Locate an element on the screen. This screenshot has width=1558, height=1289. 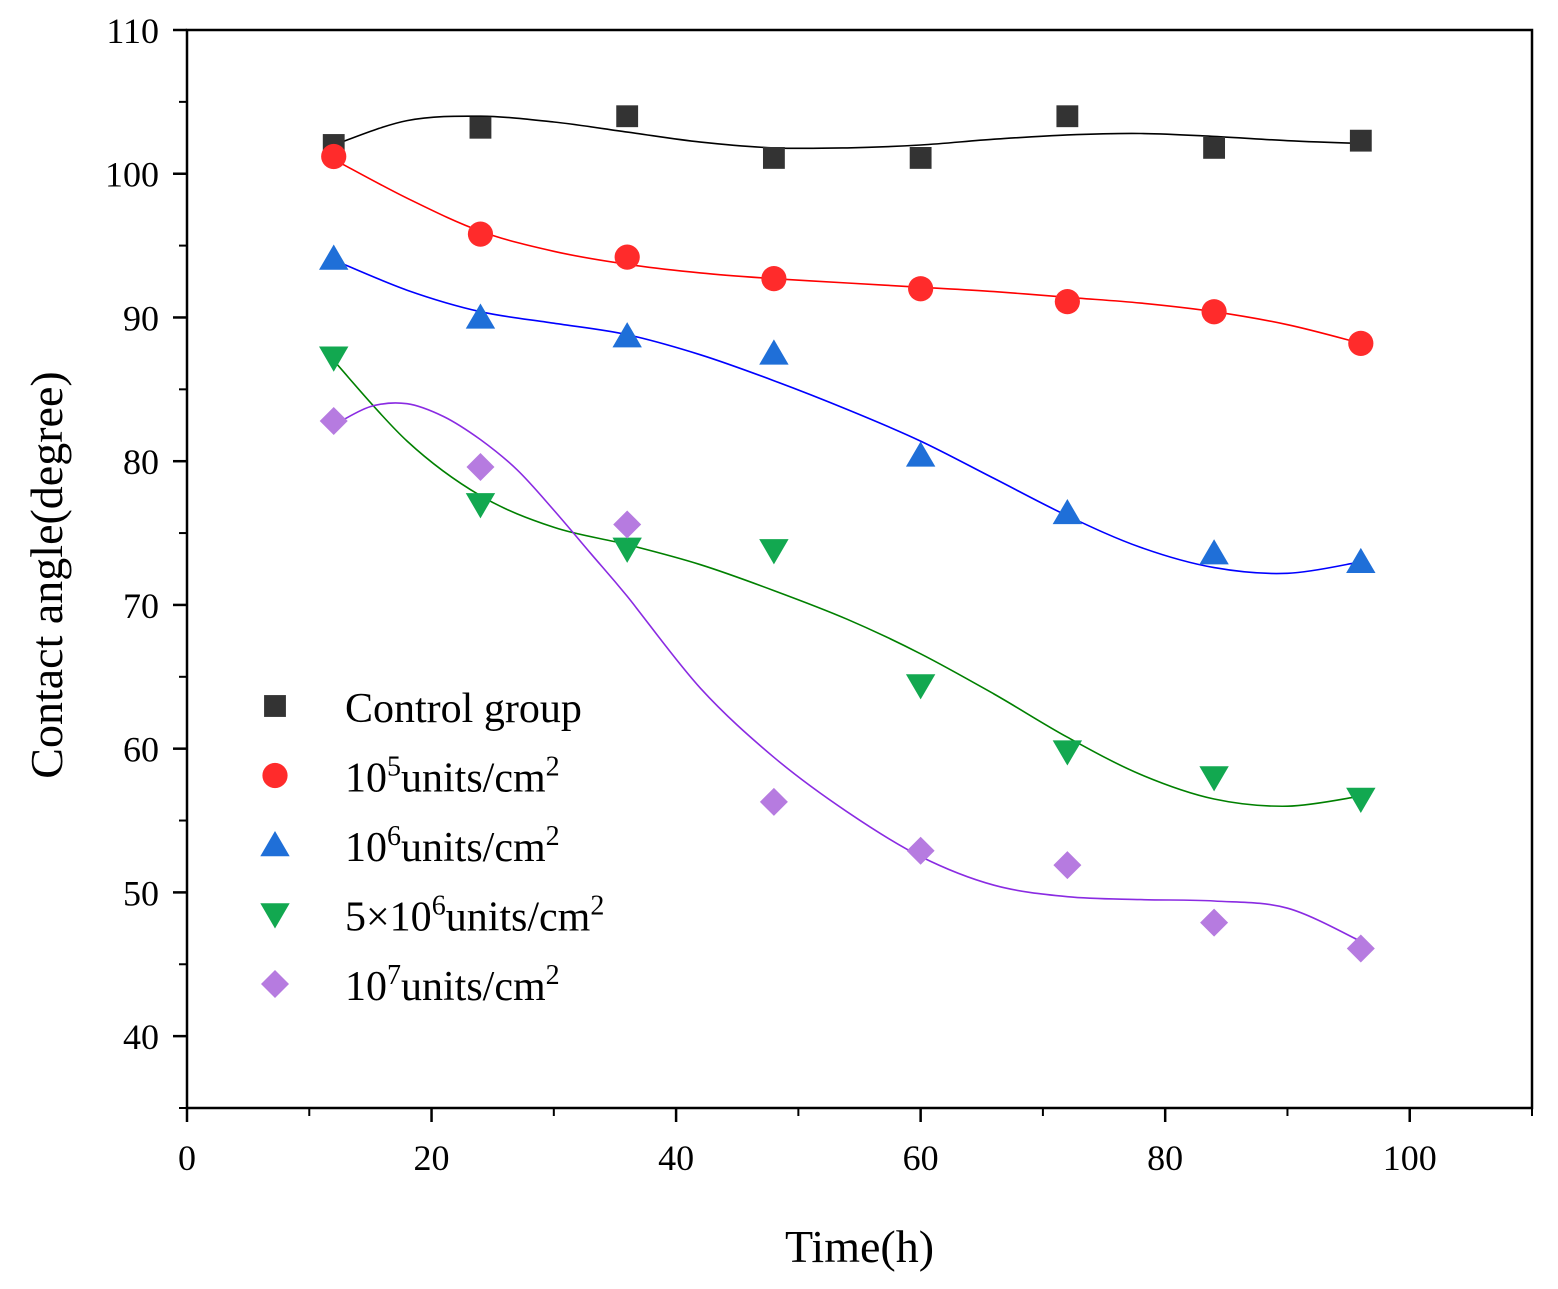
x-axis-title: Time(h) is located at coordinates (859, 1246).